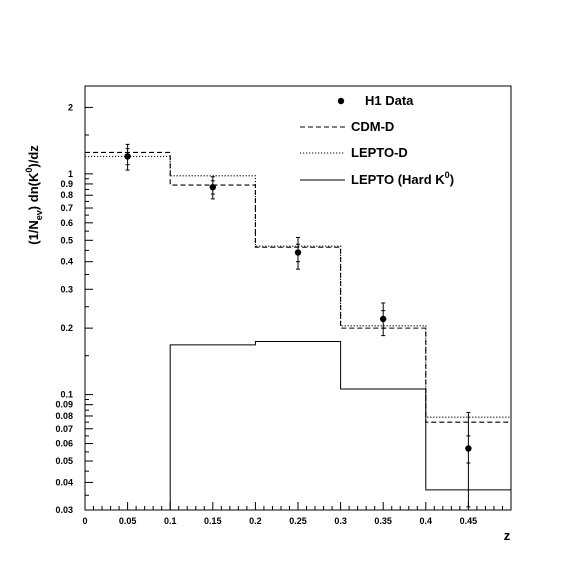  I want to click on y-tick-label: 0.03, so click(64, 510).